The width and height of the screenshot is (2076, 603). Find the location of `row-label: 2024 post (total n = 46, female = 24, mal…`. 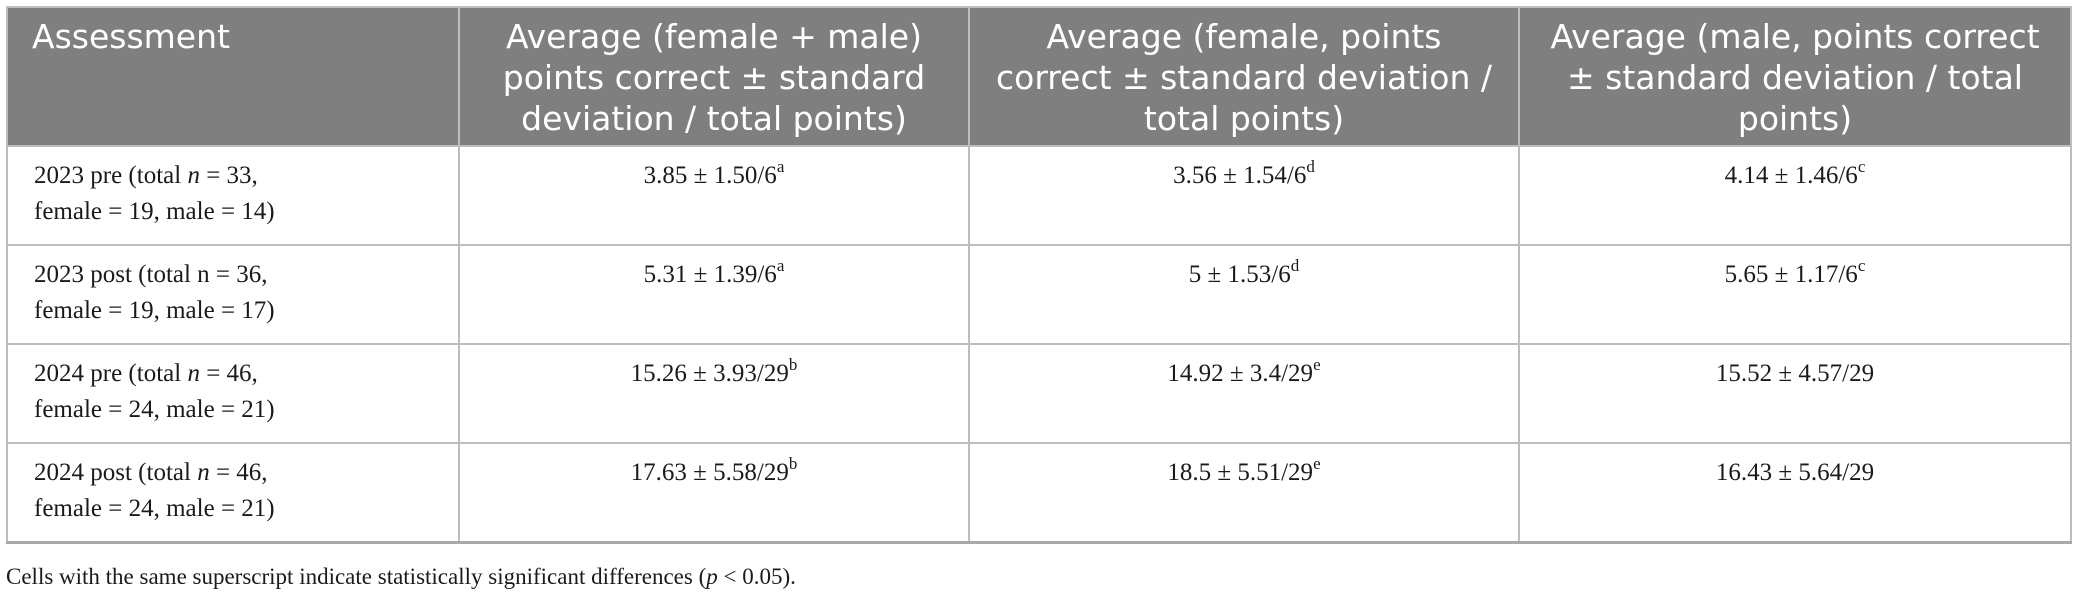

row-label: 2024 post (total n = 46, female = 24, mal… is located at coordinates (233, 493).